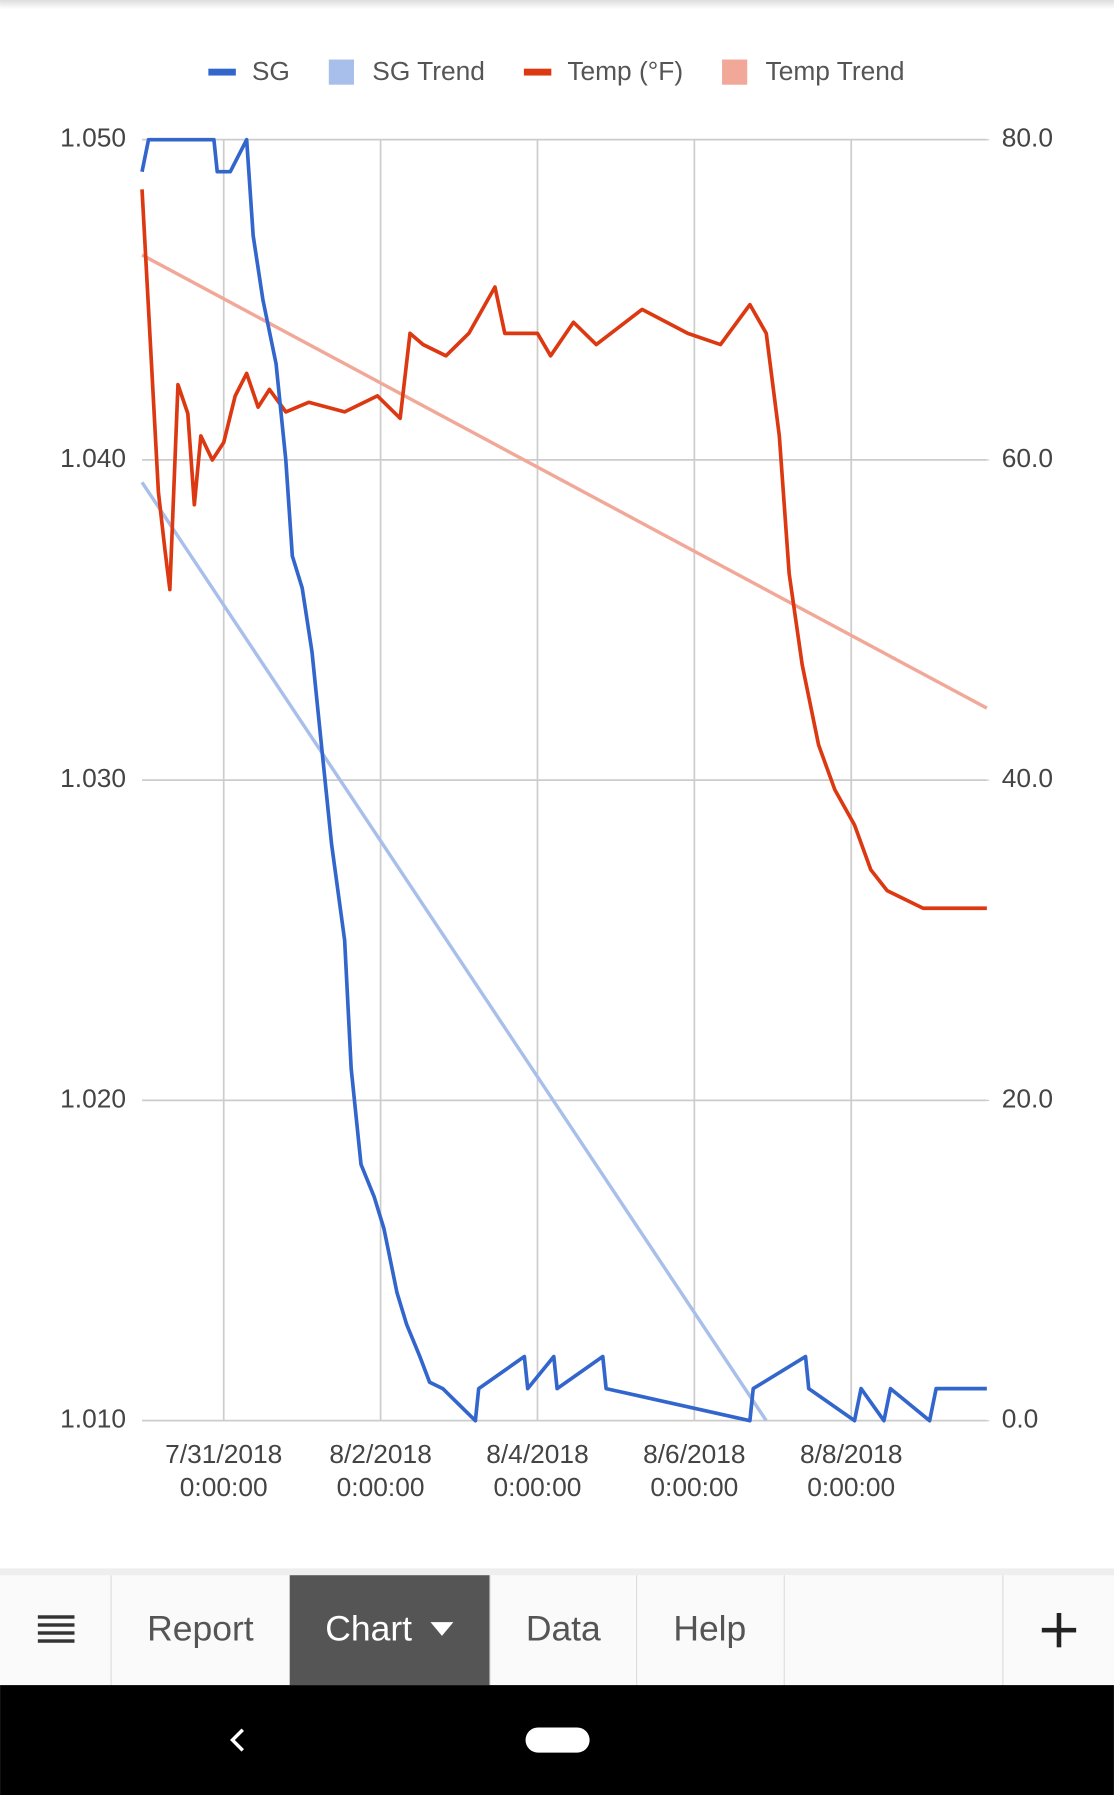 This screenshot has height=1795, width=1114. What do you see at coordinates (563, 1629) in the screenshot?
I see `tab-data: Data` at bounding box center [563, 1629].